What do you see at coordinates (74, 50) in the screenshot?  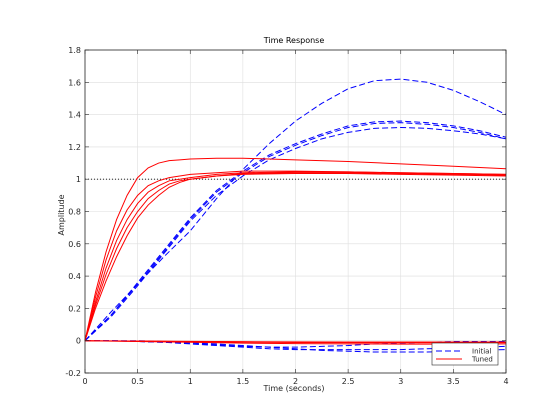 I see `y-tick-label: 1.8` at bounding box center [74, 50].